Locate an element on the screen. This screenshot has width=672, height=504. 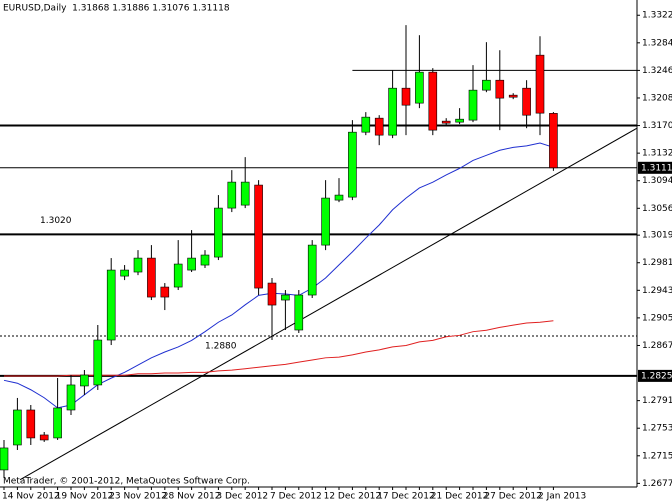
x-tick-label: 2 Jan 2013 is located at coordinates (562, 497).